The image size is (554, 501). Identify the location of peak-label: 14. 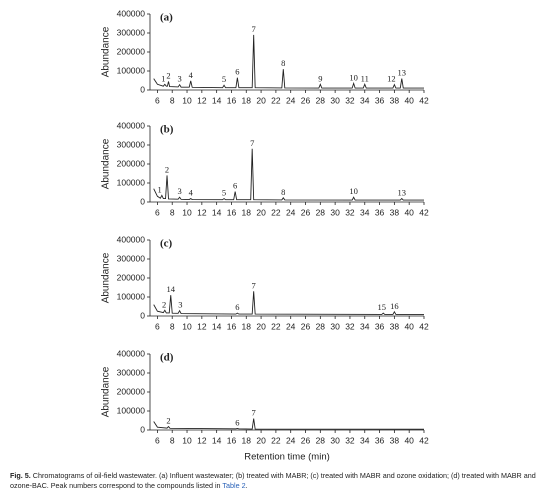
(170, 289).